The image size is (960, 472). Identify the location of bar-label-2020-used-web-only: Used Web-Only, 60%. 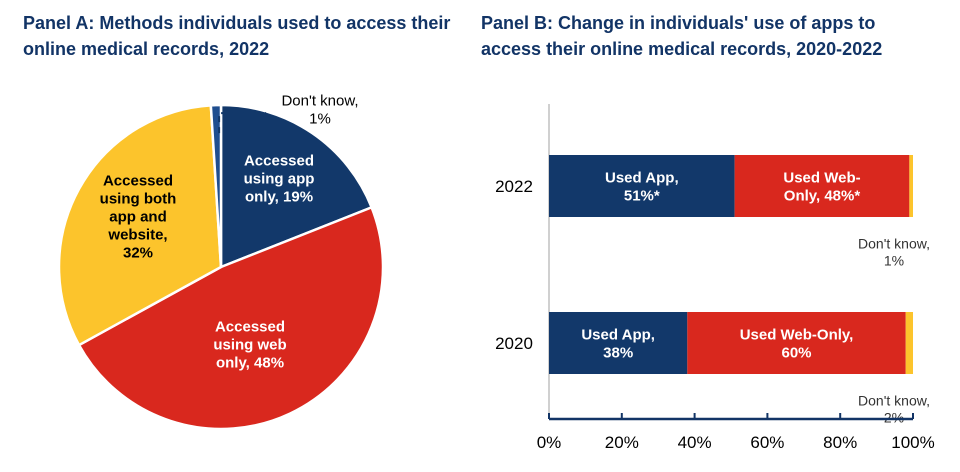
(797, 343).